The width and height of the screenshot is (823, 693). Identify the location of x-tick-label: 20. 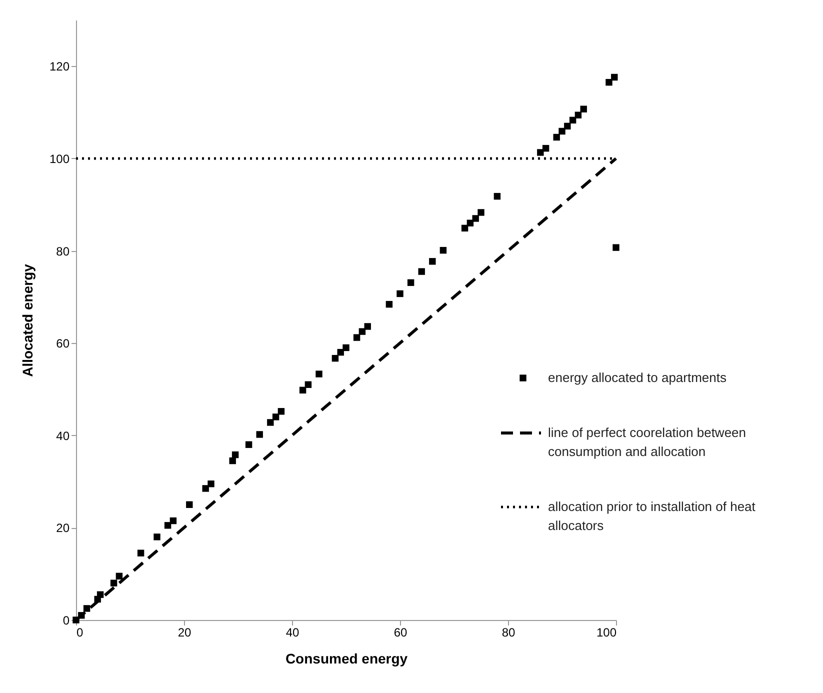
(185, 633).